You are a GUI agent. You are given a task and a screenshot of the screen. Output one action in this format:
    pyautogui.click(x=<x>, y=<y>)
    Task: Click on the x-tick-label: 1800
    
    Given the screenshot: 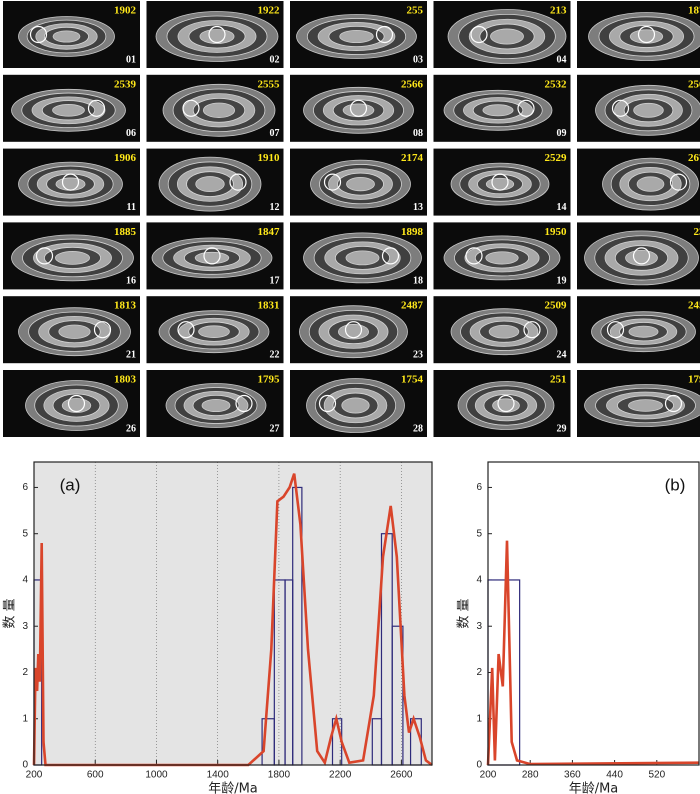 What is the action you would take?
    pyautogui.click(x=279, y=775)
    